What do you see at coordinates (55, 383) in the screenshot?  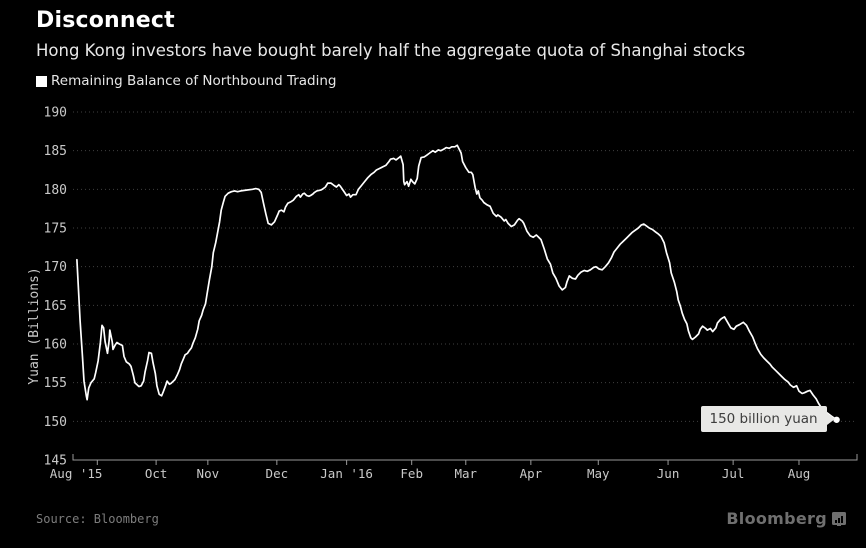 I see `y-tick-label: 155` at bounding box center [55, 383].